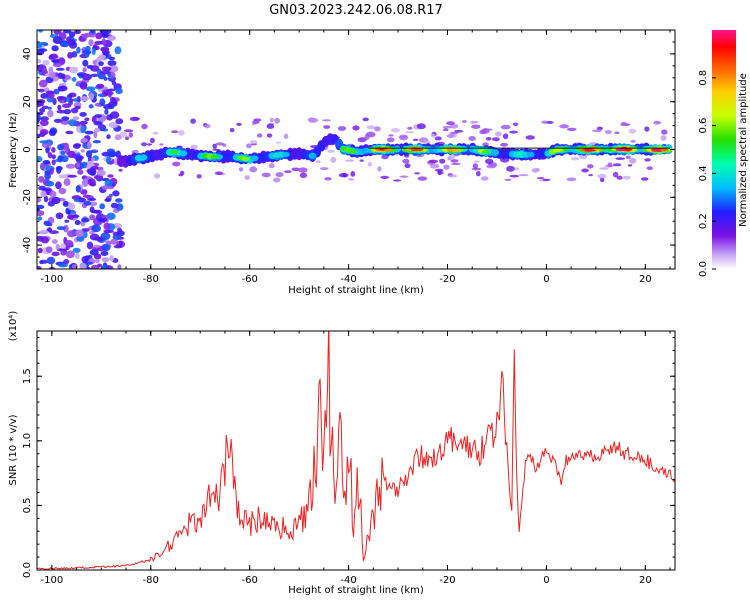 This screenshot has width=750, height=600. Describe the element at coordinates (13, 150) in the screenshot. I see `spectrogram-y-label: Frequency (Hz)` at that location.